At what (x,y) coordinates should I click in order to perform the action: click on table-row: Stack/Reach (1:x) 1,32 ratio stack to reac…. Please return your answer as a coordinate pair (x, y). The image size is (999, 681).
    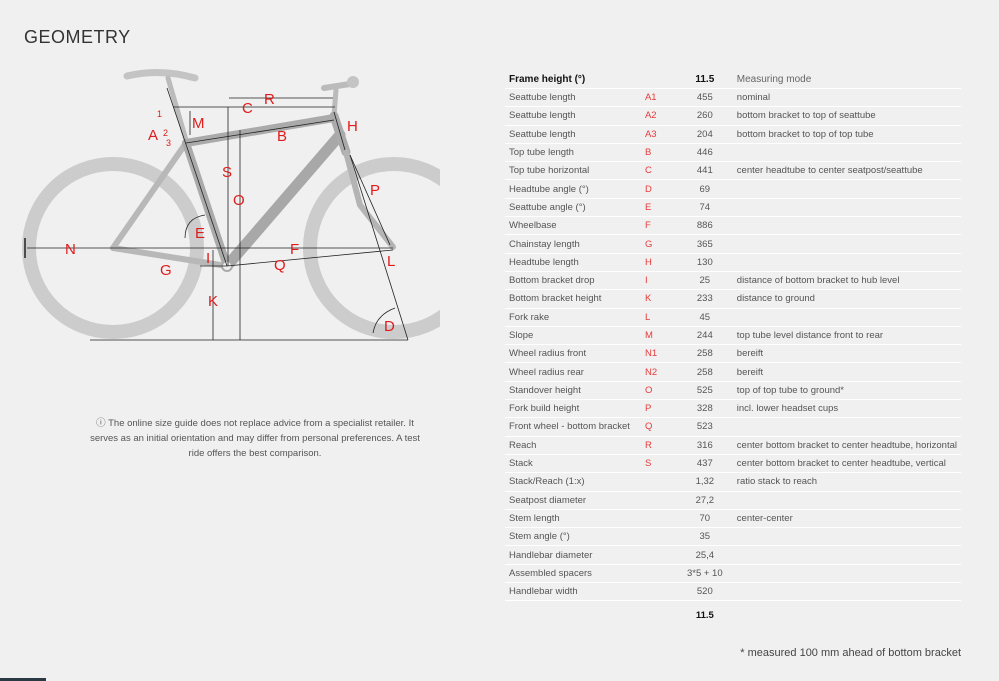
    Looking at the image, I should click on (733, 482).